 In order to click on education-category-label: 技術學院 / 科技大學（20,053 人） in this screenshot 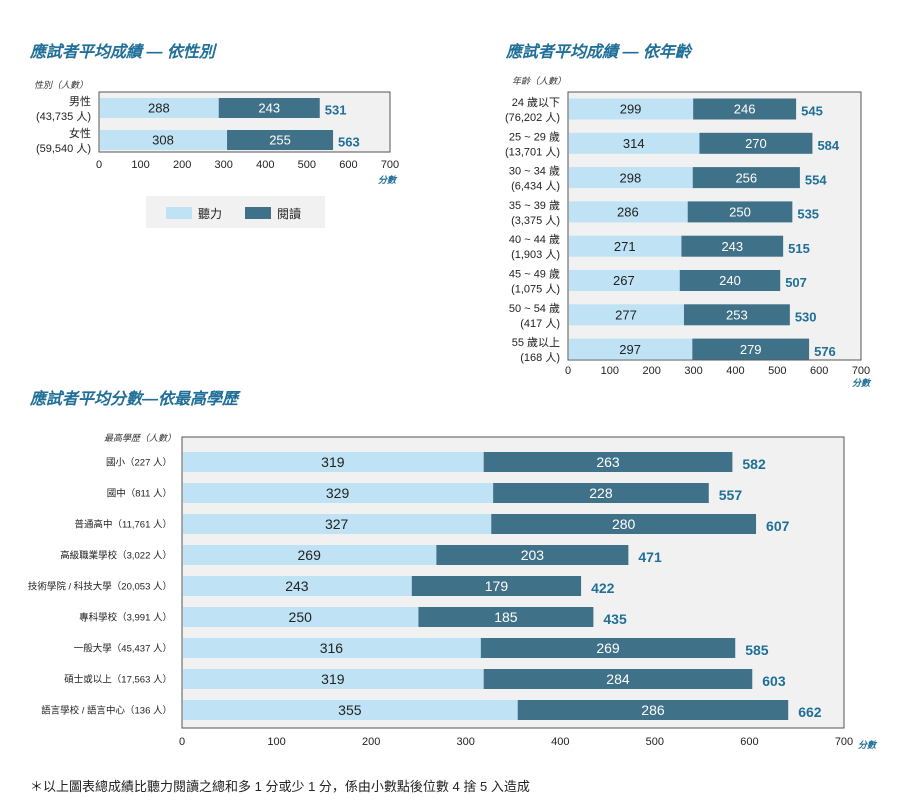, I will do `click(100, 586)`.